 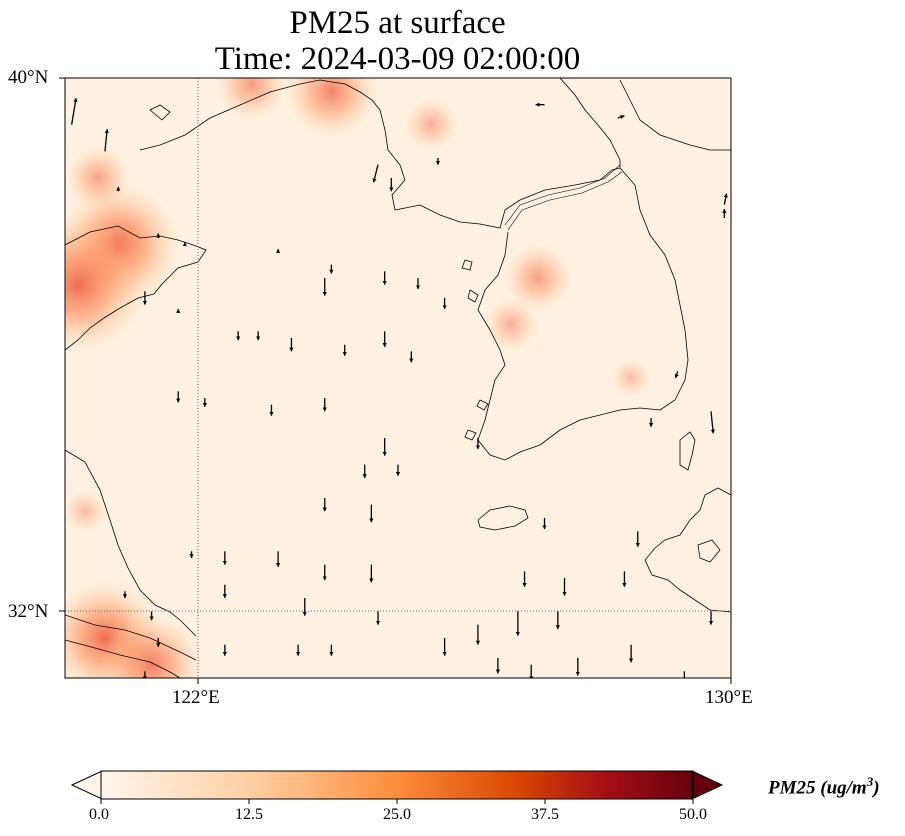 I want to click on dmz-border, so click(x=562, y=195).